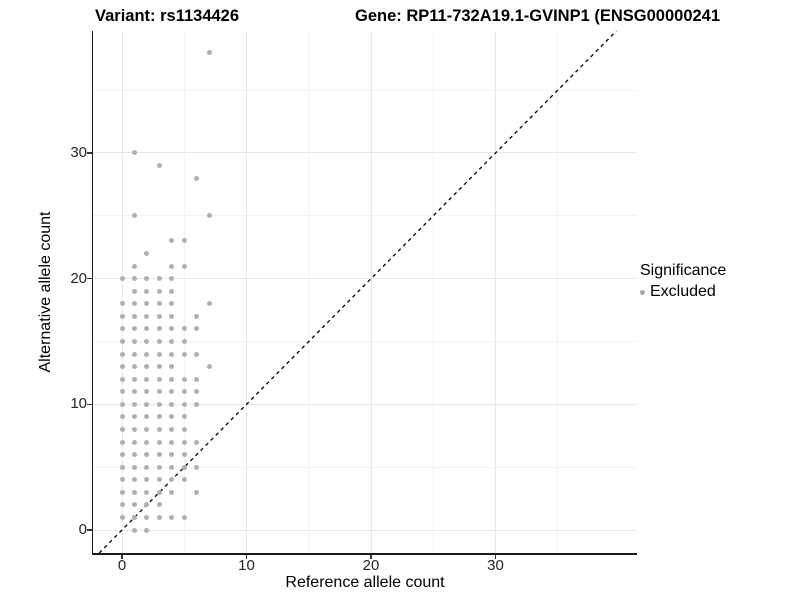 The width and height of the screenshot is (800, 600). I want to click on x-tick-label: 10, so click(246, 565).